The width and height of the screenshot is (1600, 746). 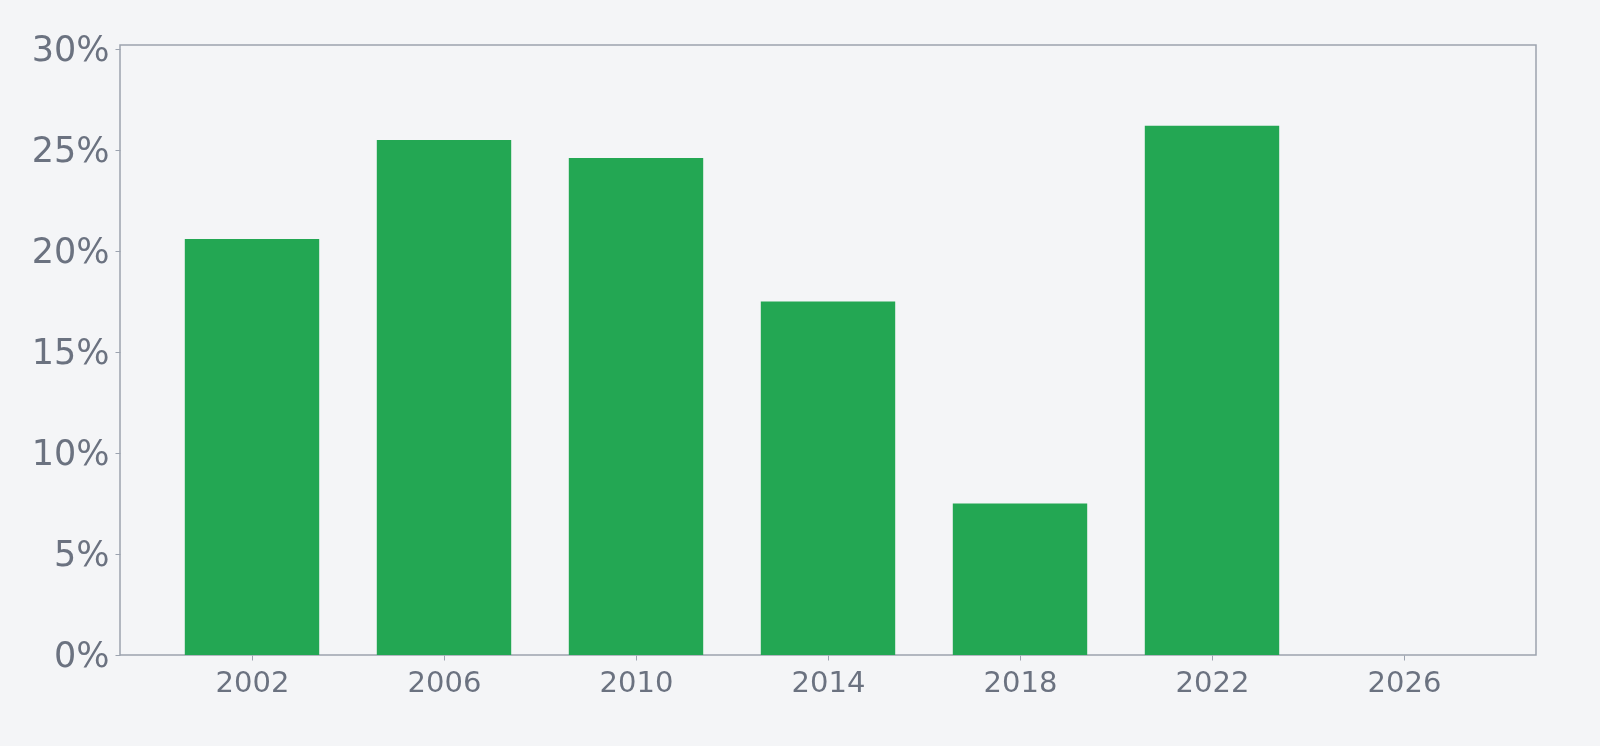 I want to click on x-tick-label: 2010, so click(x=636, y=681).